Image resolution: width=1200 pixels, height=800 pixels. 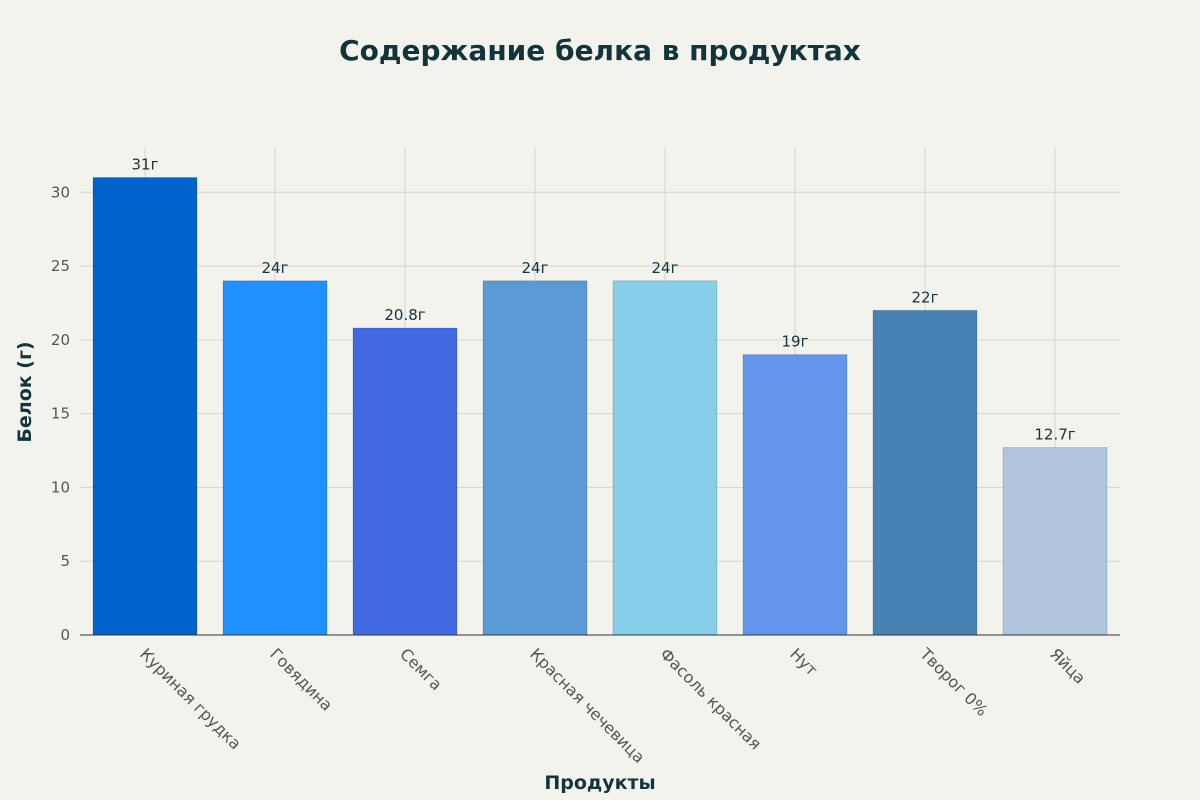 What do you see at coordinates (60, 487) in the screenshot?
I see `y-tick-label: 10` at bounding box center [60, 487].